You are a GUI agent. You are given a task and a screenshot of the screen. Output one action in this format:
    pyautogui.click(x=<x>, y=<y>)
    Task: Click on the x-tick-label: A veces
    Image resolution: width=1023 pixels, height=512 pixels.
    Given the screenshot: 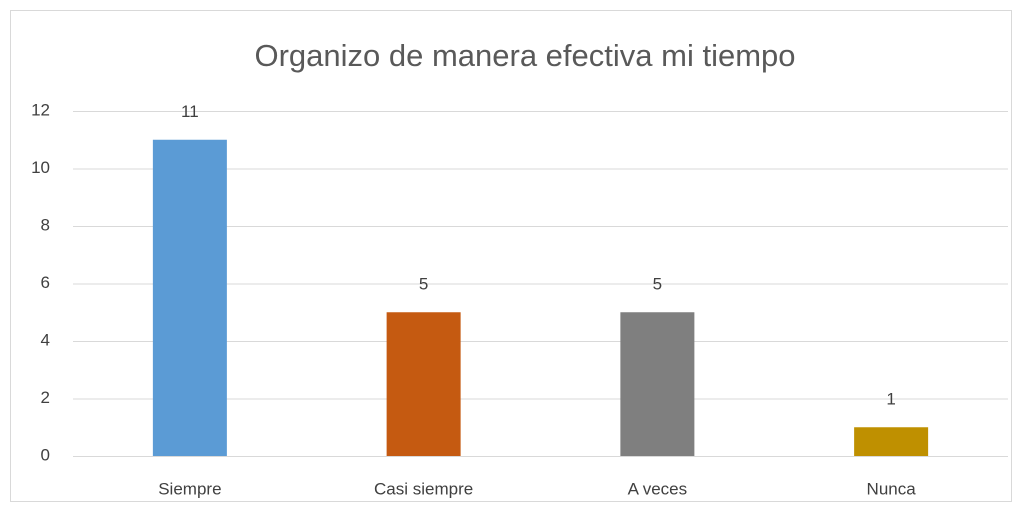 What is the action you would take?
    pyautogui.click(x=658, y=488)
    